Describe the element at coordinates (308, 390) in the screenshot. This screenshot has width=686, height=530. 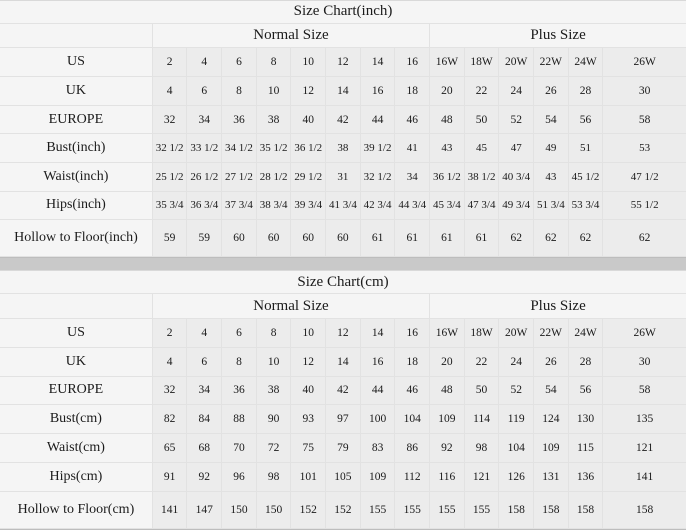
I see `cell: 40` at that location.